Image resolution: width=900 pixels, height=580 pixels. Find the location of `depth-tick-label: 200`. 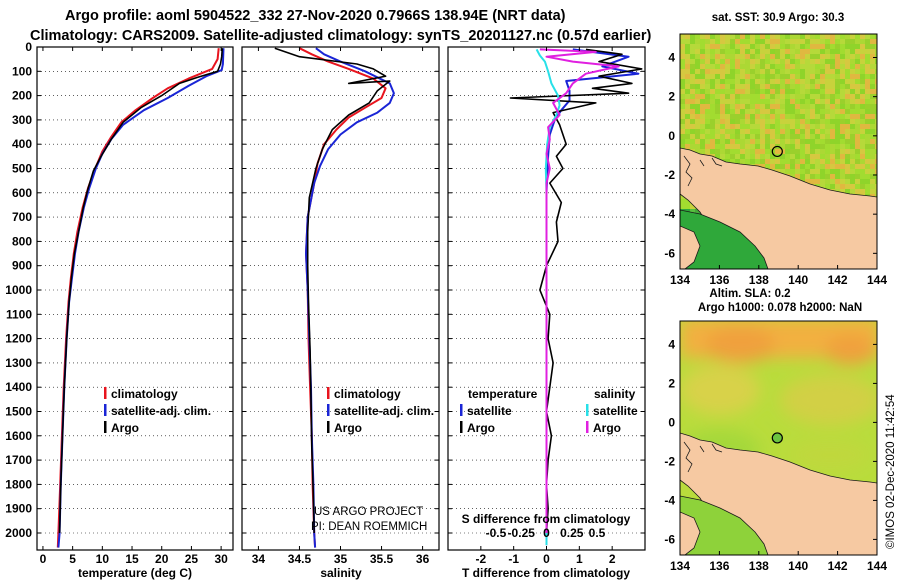

depth-tick-label: 200 is located at coordinates (22, 96).